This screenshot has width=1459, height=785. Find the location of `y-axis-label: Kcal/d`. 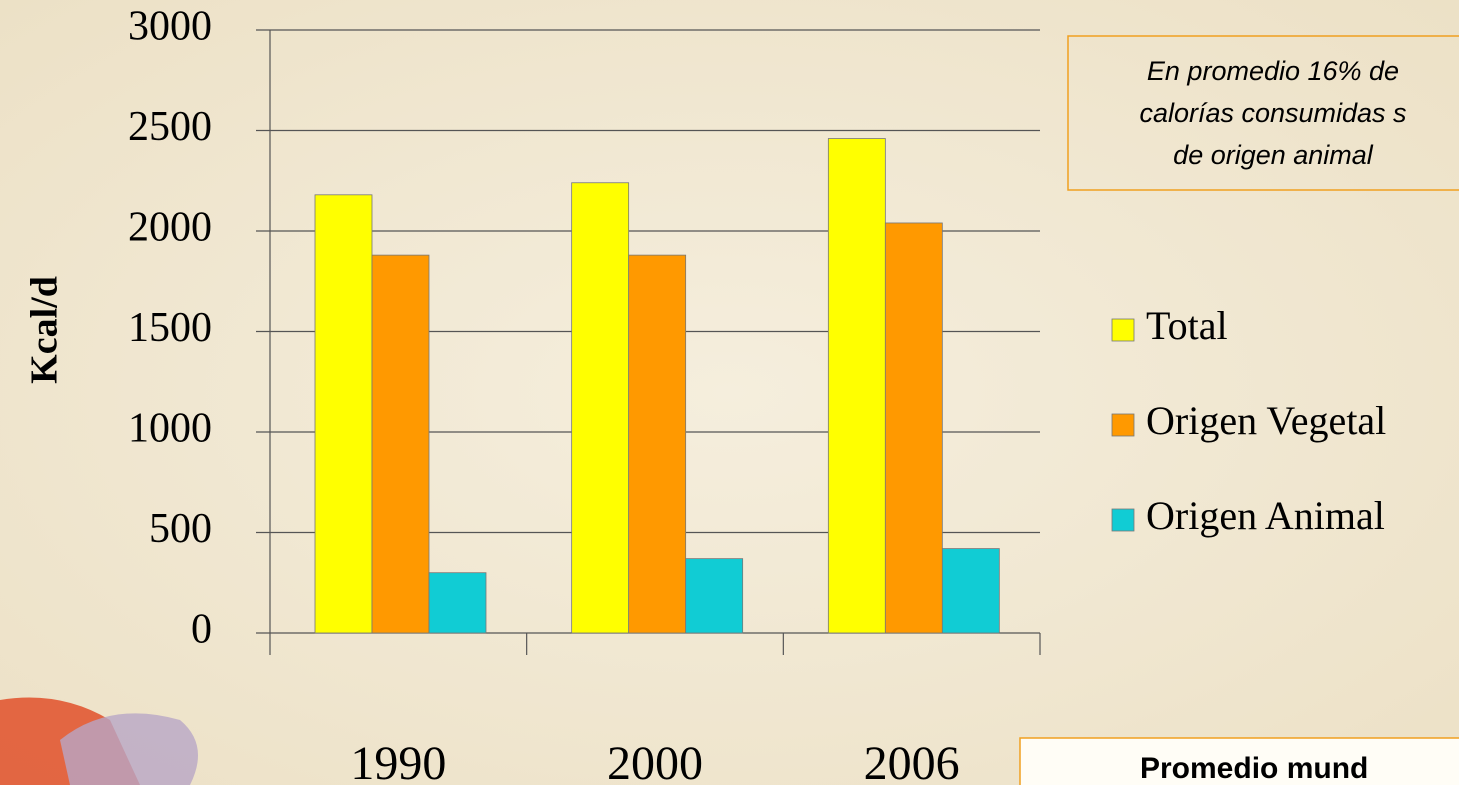

y-axis-label: Kcal/d is located at coordinates (45, 330).